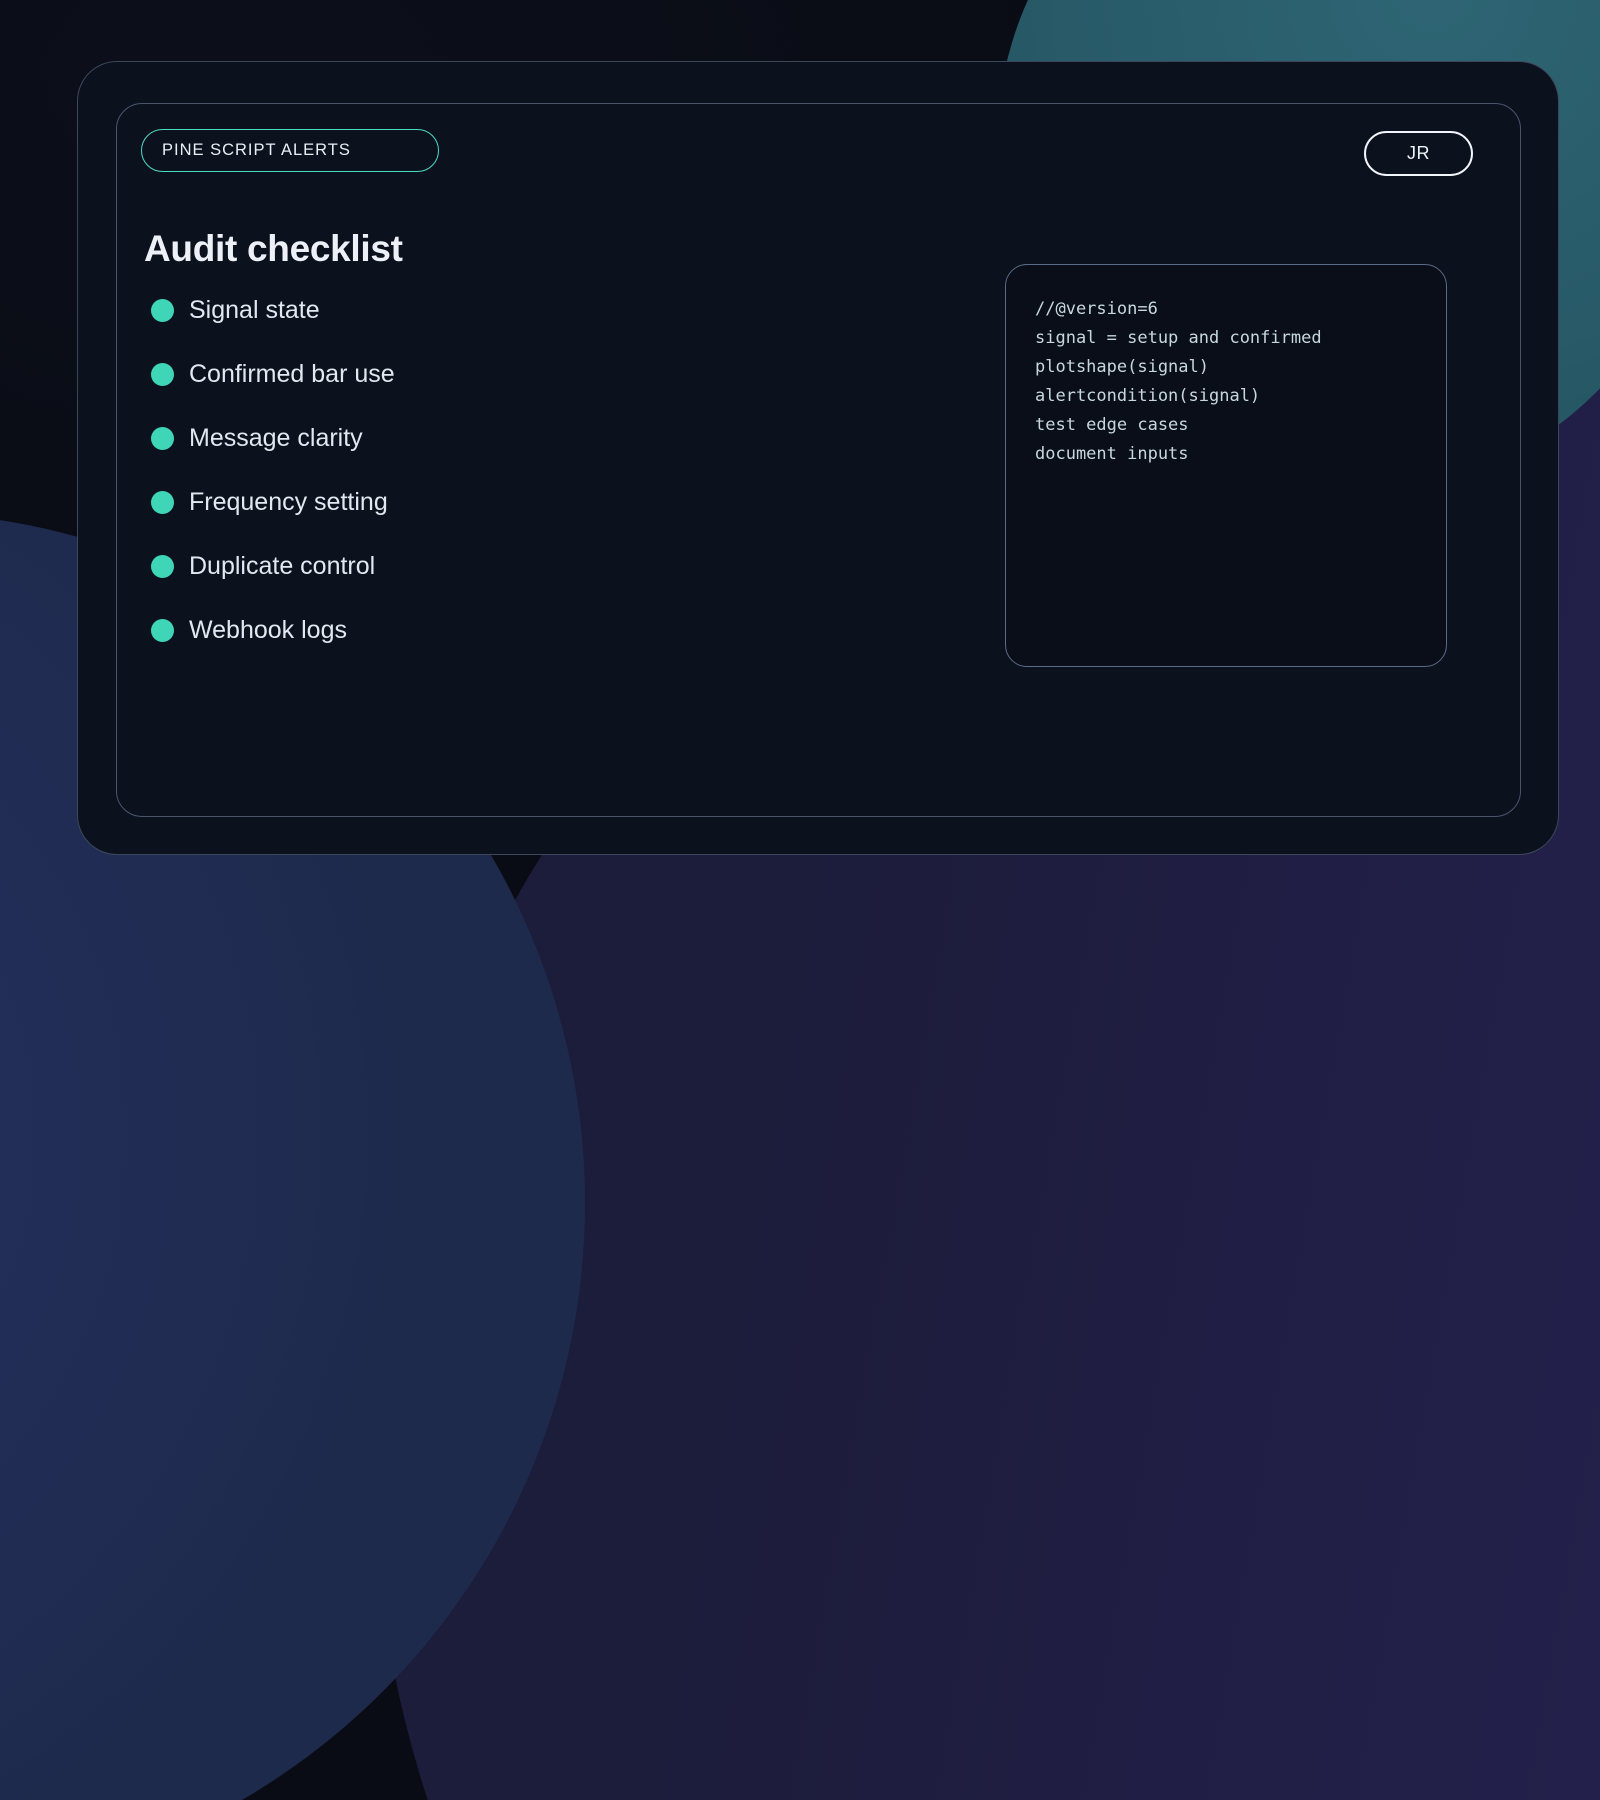 The width and height of the screenshot is (1600, 1800). Describe the element at coordinates (1148, 396) in the screenshot. I see `code-line: alertcondition(signal)` at that location.